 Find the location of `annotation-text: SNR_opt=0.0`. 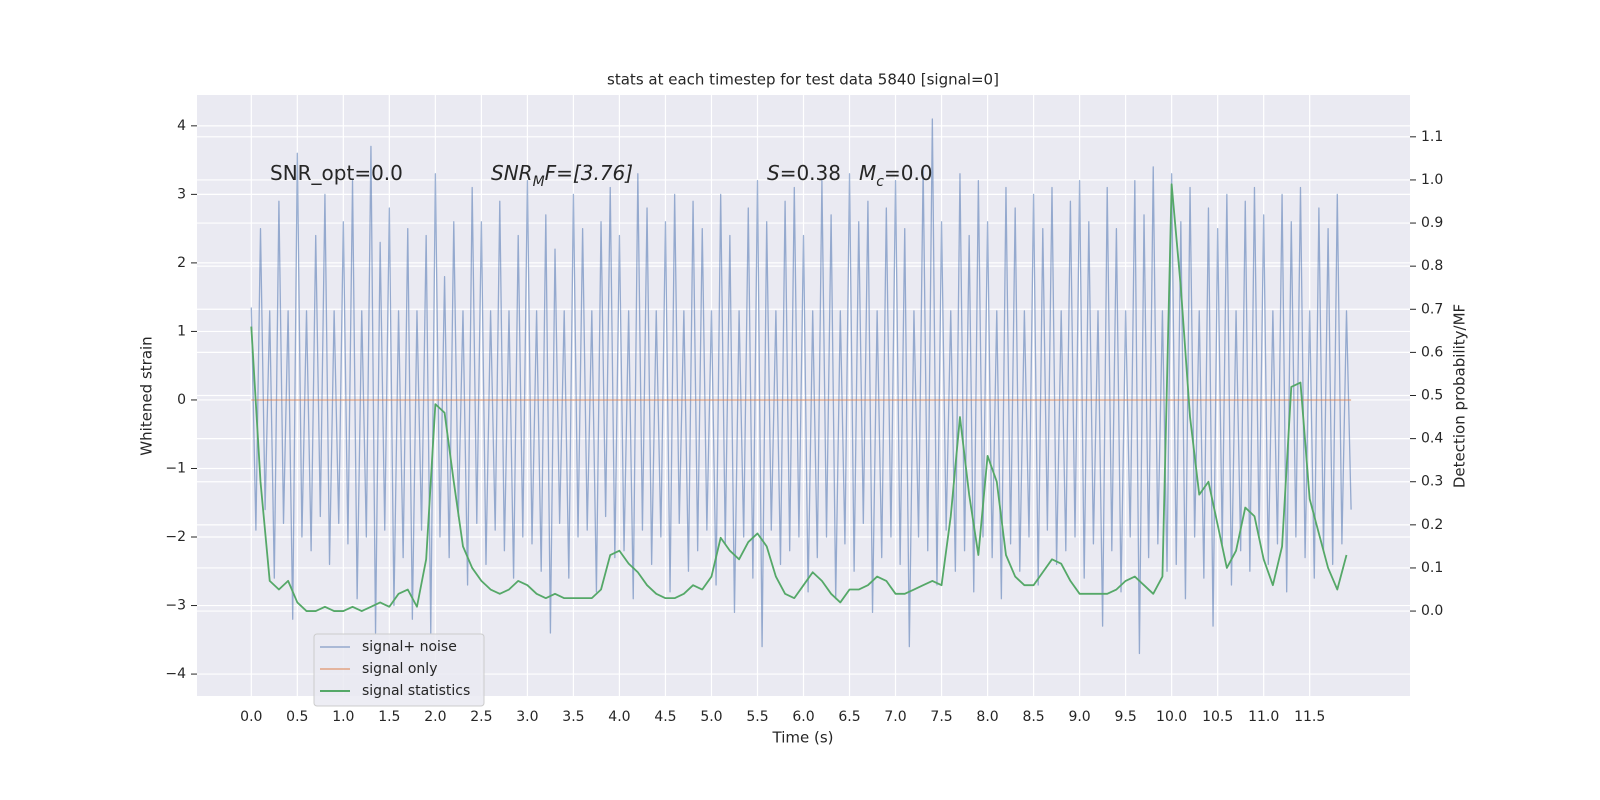

annotation-text: SNR_opt=0.0 is located at coordinates (336, 173).